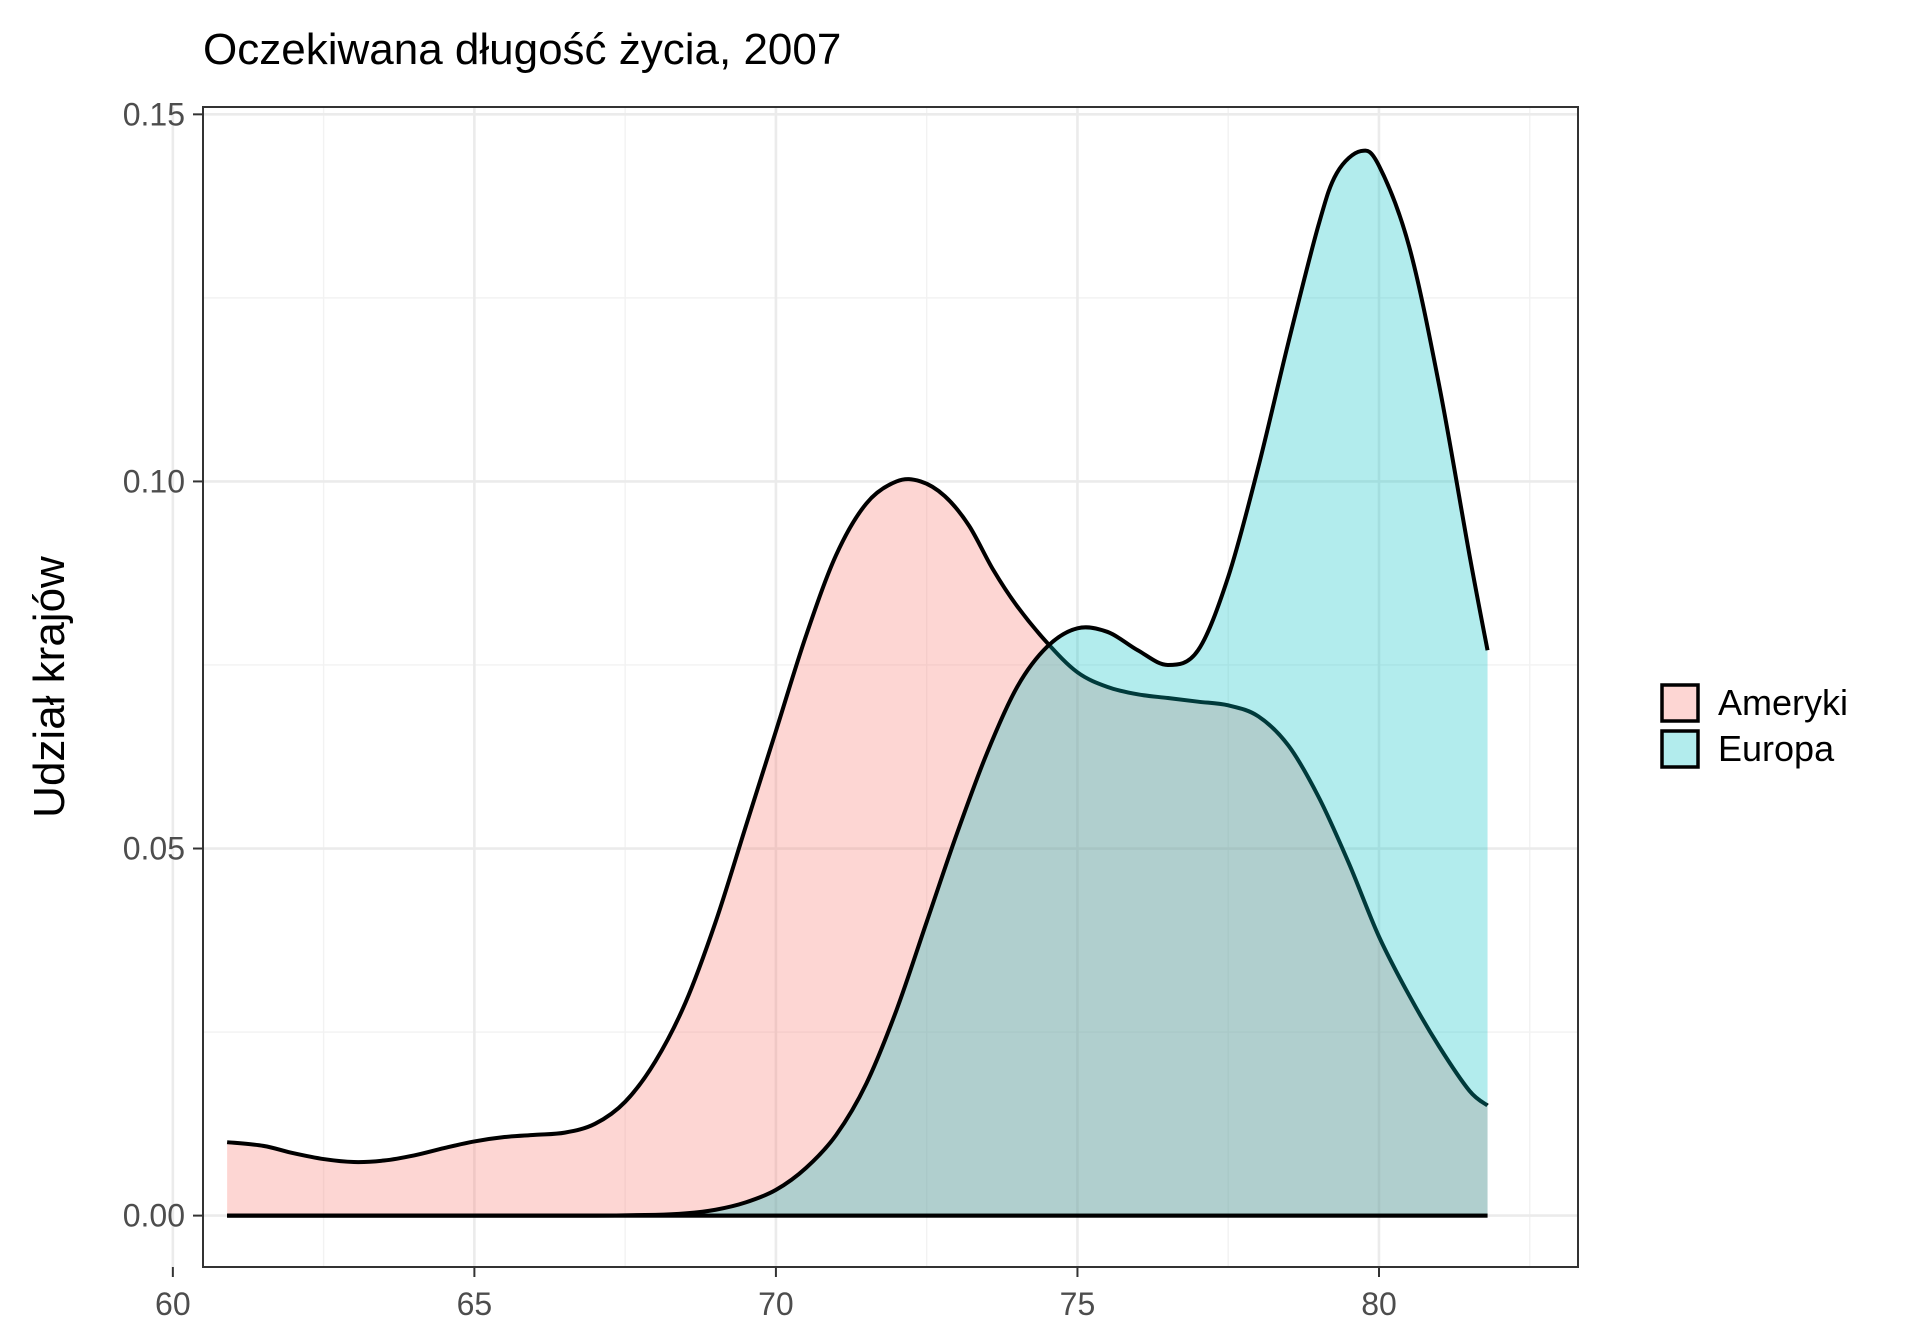 The image size is (1920, 1344). What do you see at coordinates (173, 1304) in the screenshot?
I see `x-tick-label: 60` at bounding box center [173, 1304].